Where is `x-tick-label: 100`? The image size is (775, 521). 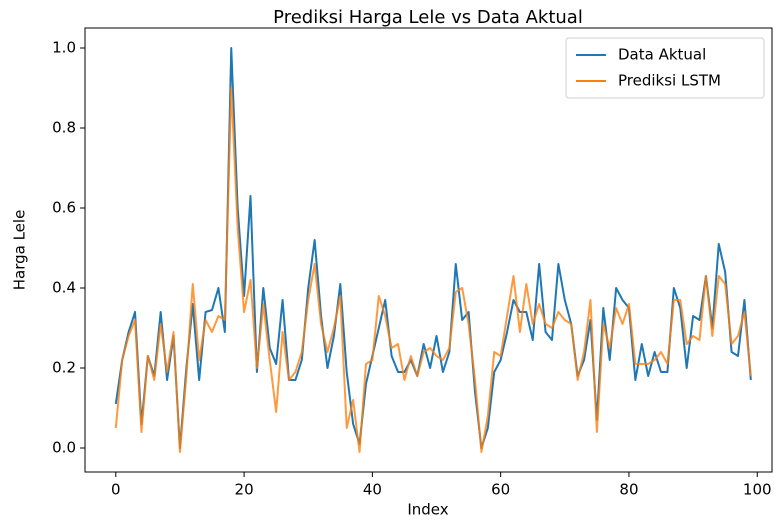
x-tick-label: 100 is located at coordinates (757, 490).